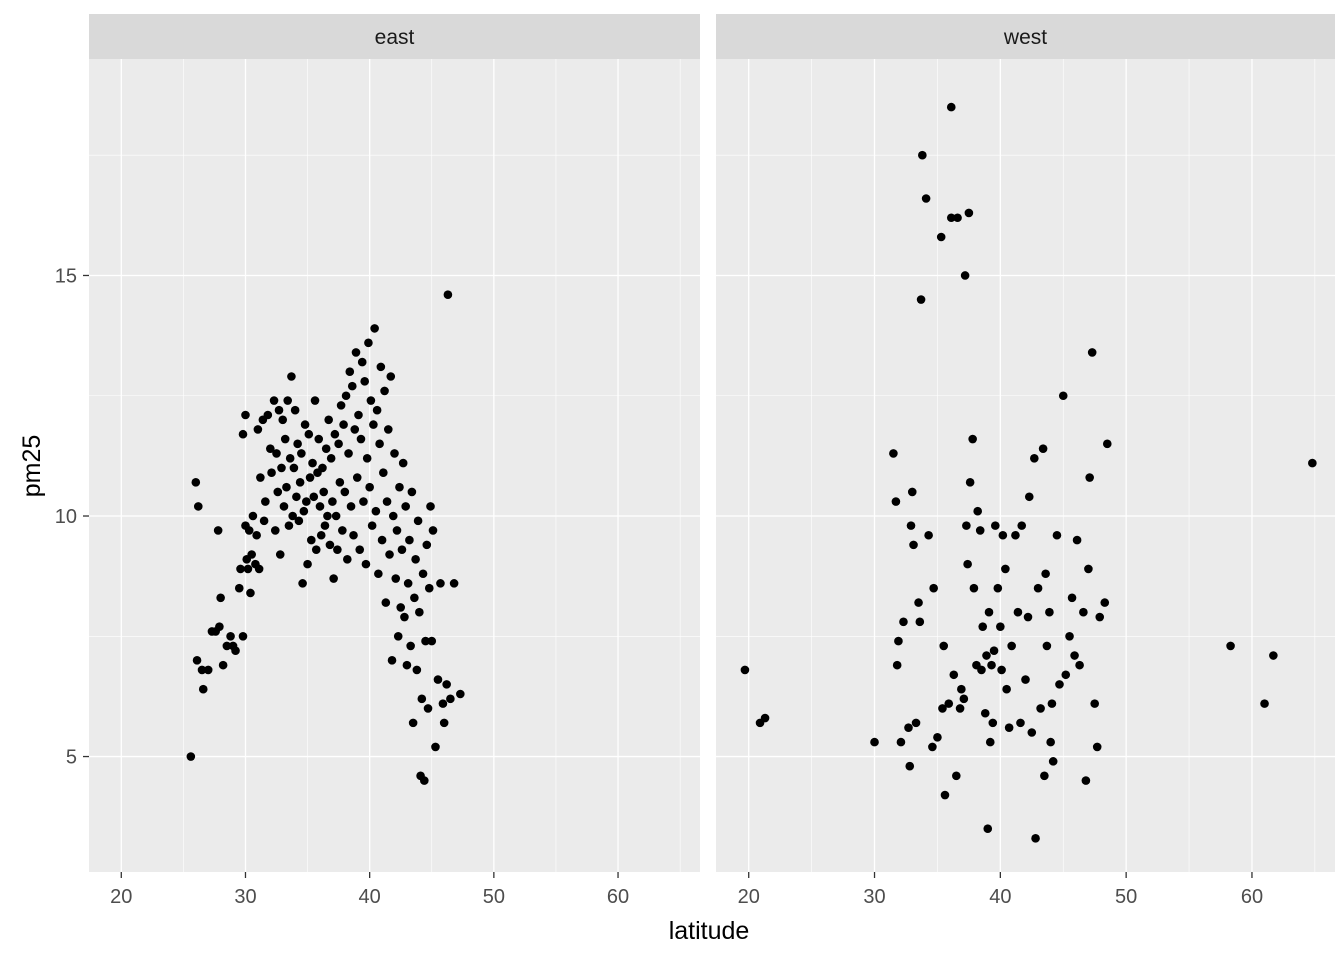 The image size is (1344, 960). What do you see at coordinates (874, 897) in the screenshot?
I see `x-tick-label: 30` at bounding box center [874, 897].